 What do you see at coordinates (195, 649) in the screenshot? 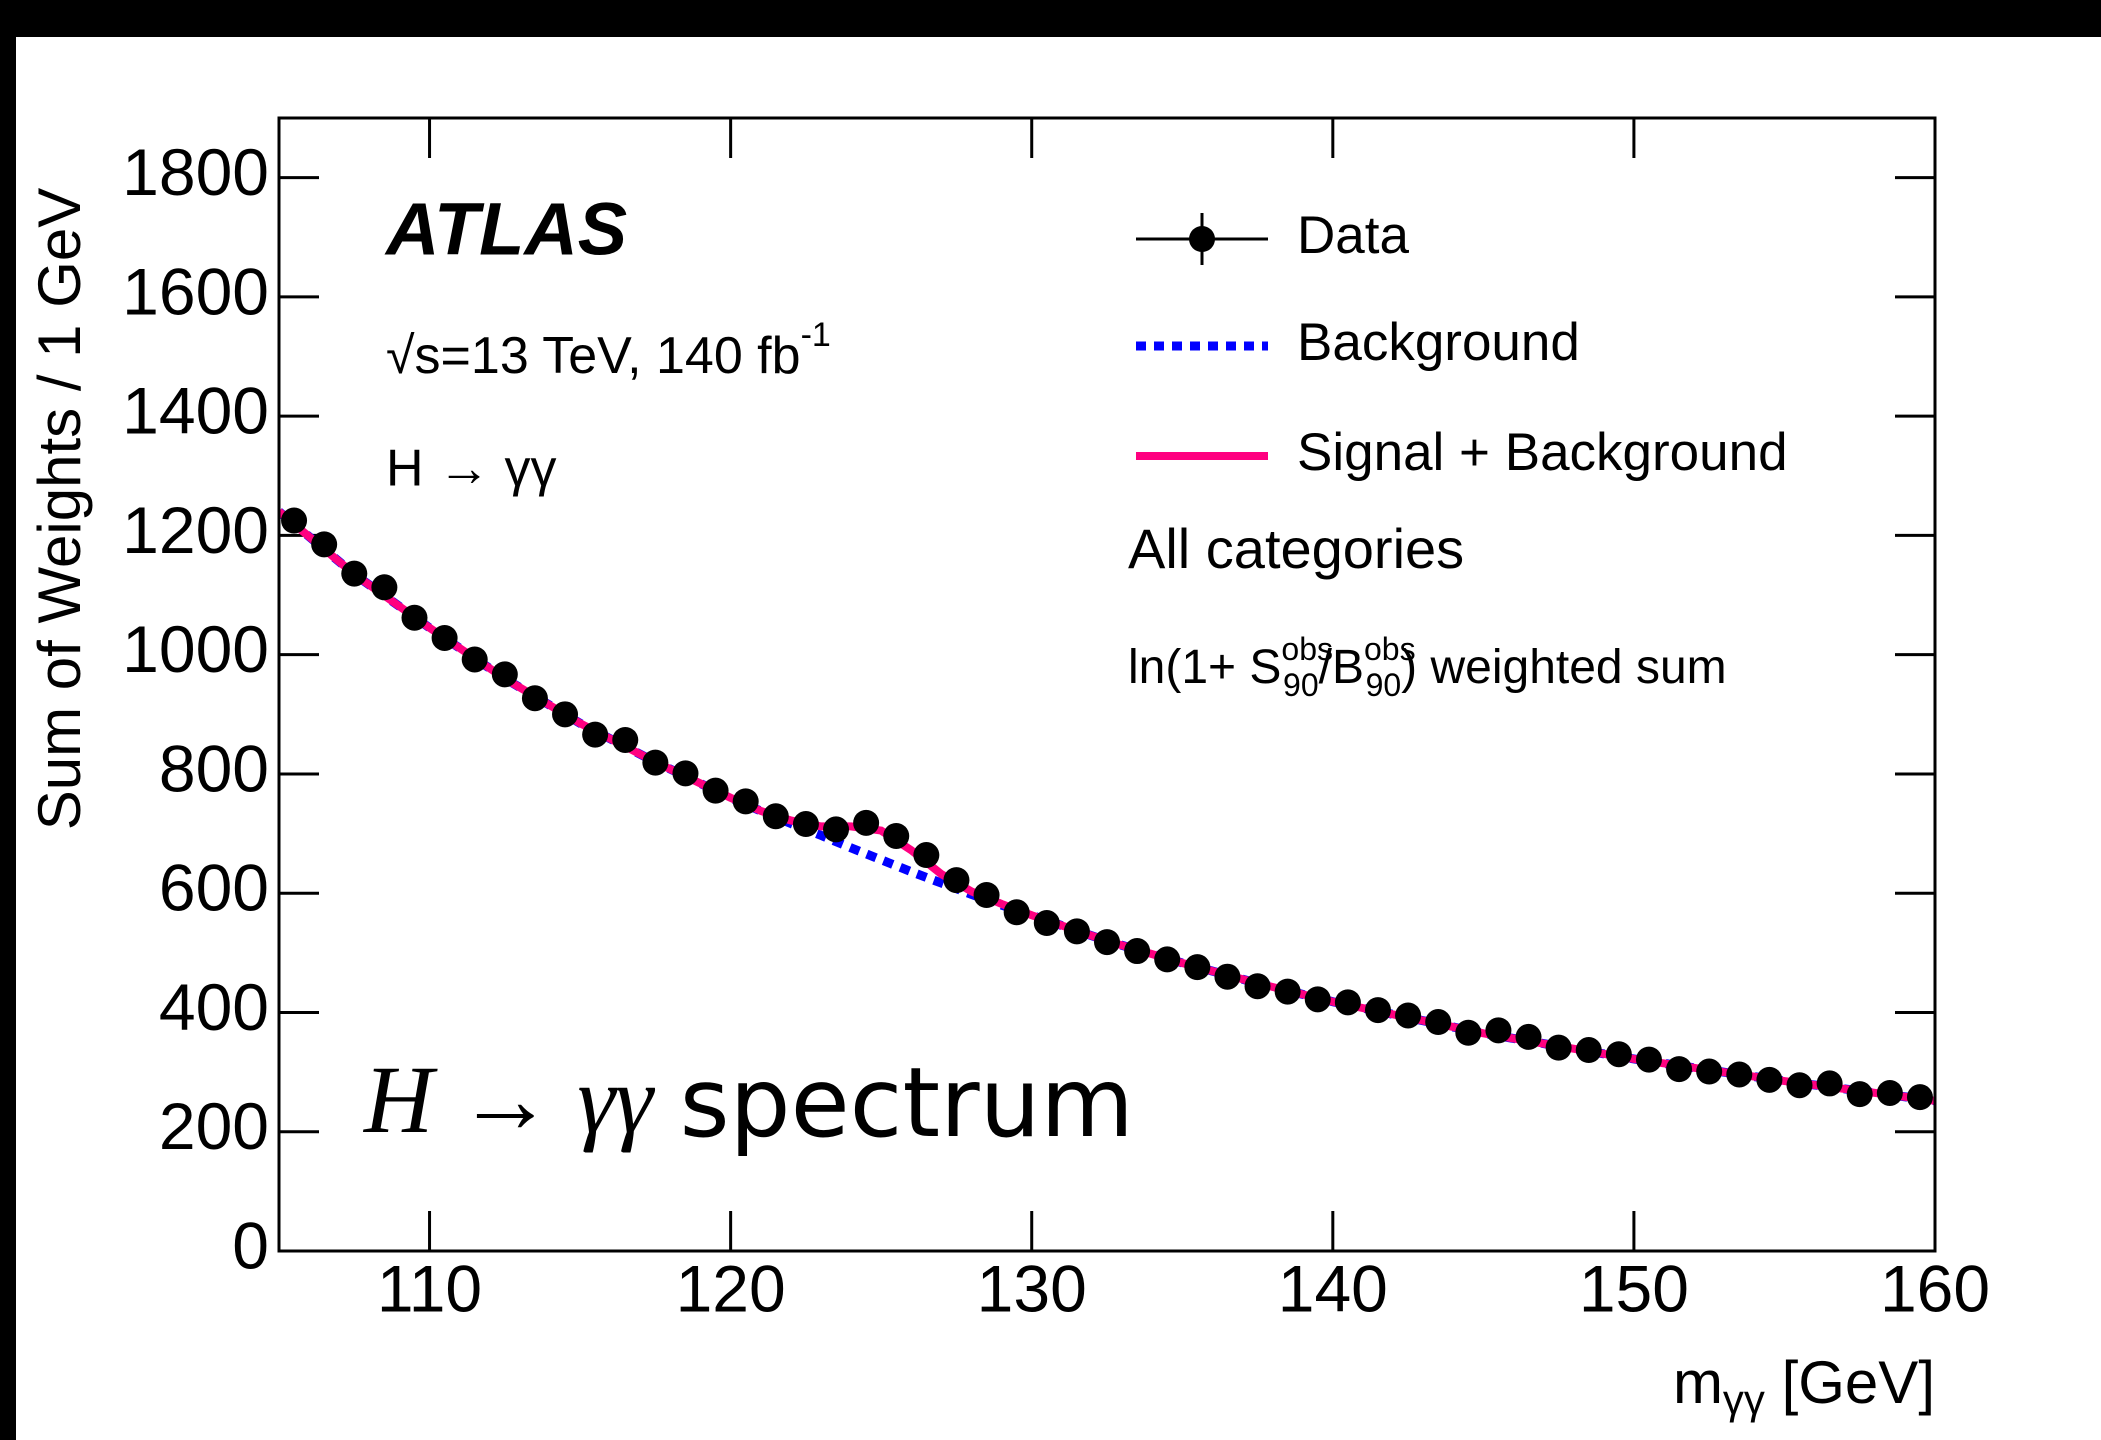
I see `y-tick-label: 1000` at bounding box center [195, 649].